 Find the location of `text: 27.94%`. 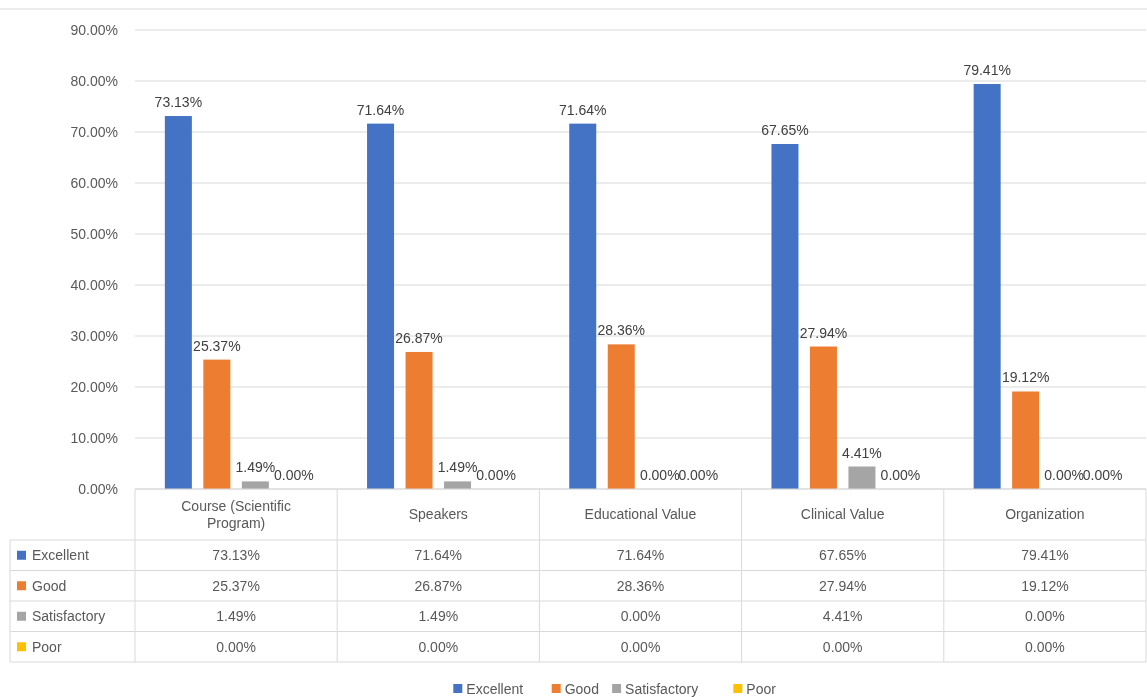

text: 27.94% is located at coordinates (823, 332).